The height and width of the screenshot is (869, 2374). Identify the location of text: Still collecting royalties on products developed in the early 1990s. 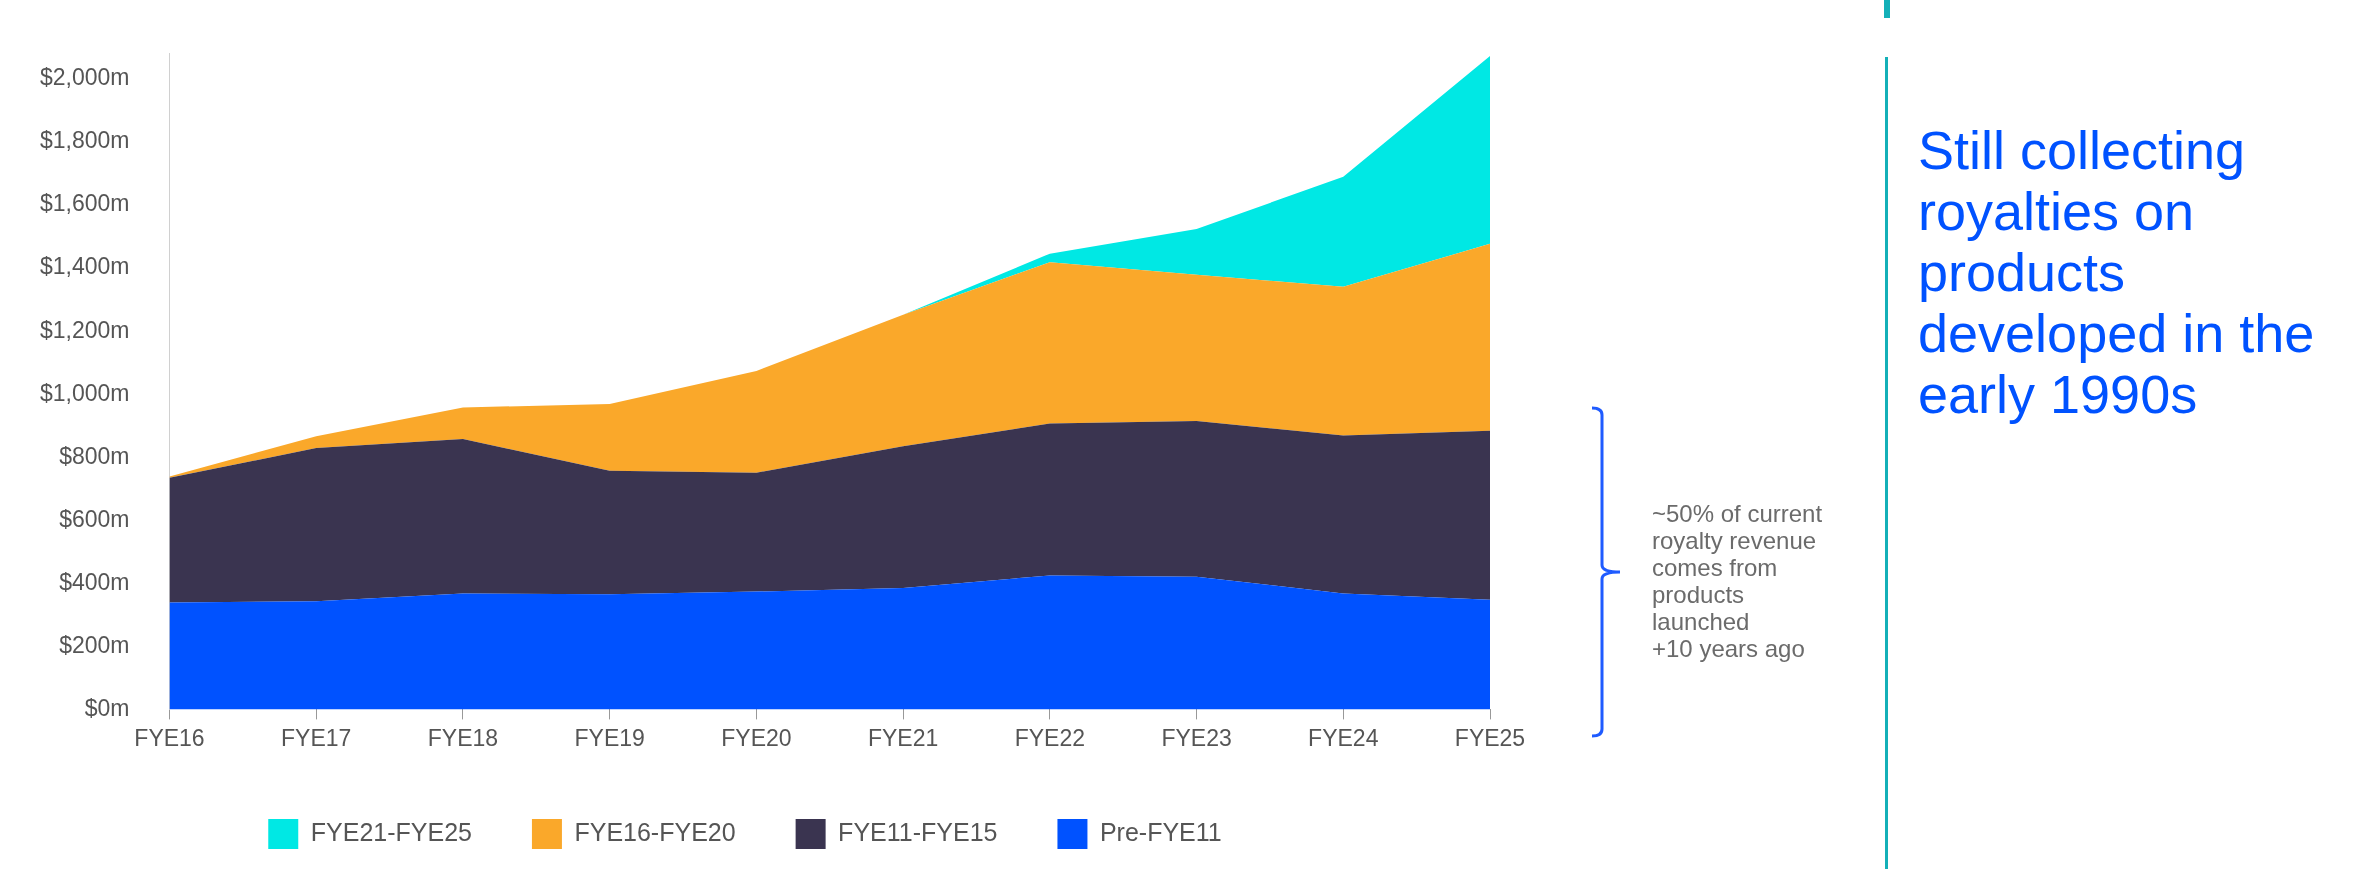
(2117, 272).